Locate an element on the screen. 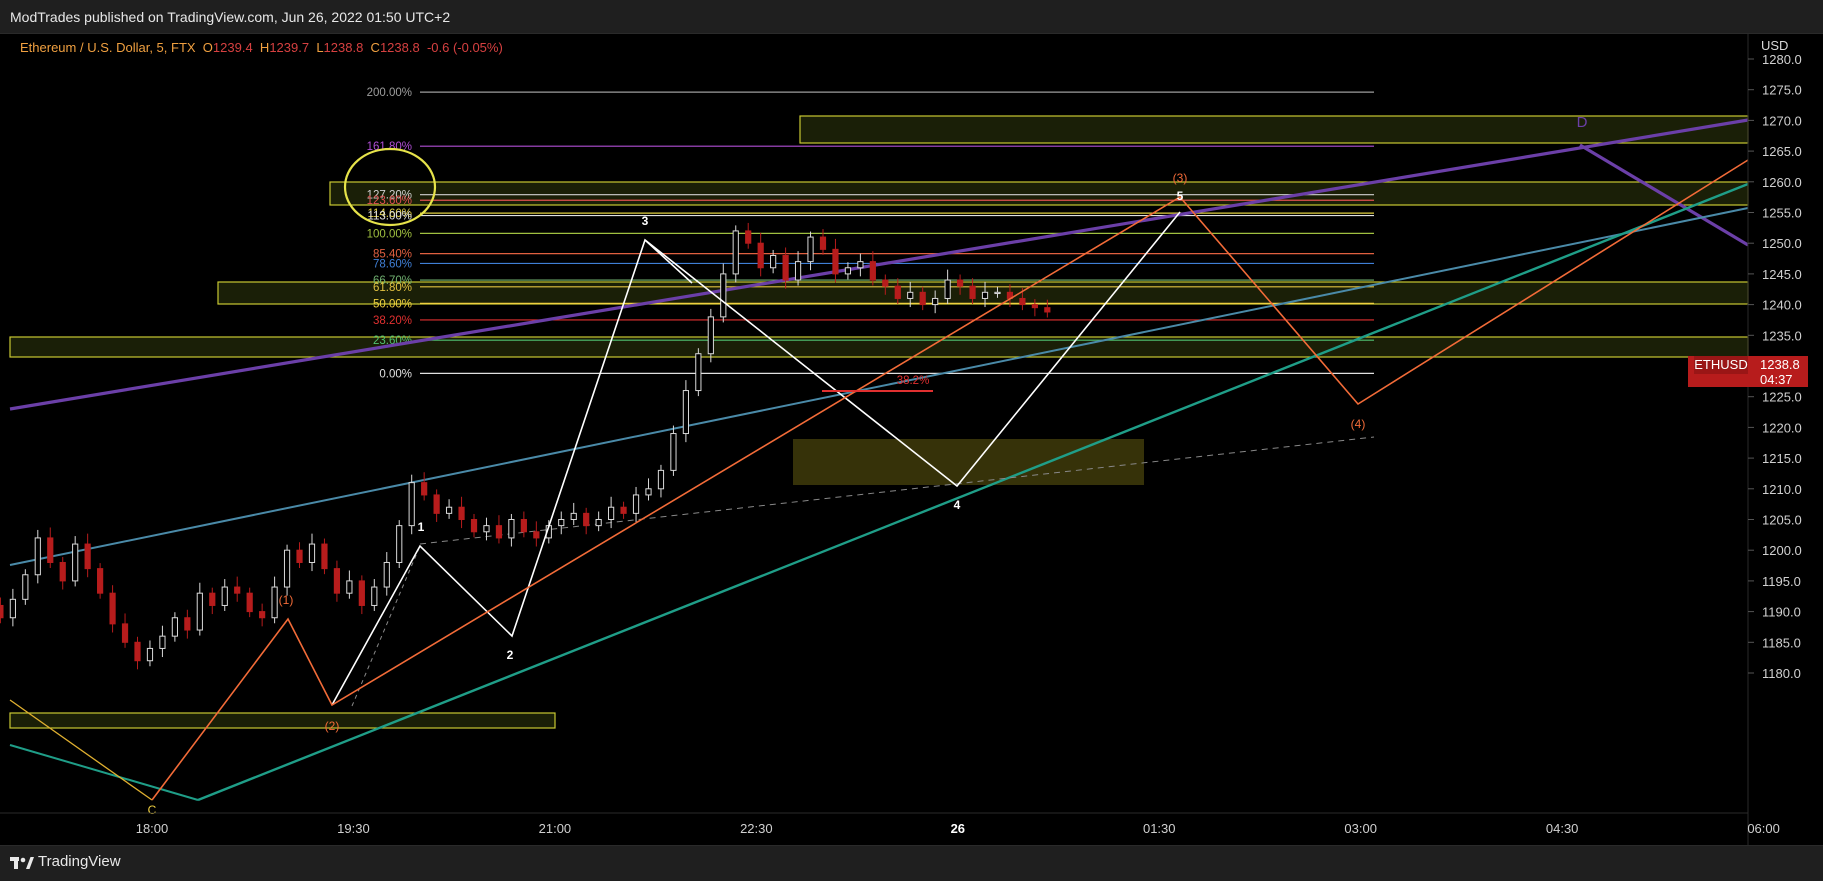 This screenshot has height=881, width=1823. fib-label: 50.00% is located at coordinates (392, 304).